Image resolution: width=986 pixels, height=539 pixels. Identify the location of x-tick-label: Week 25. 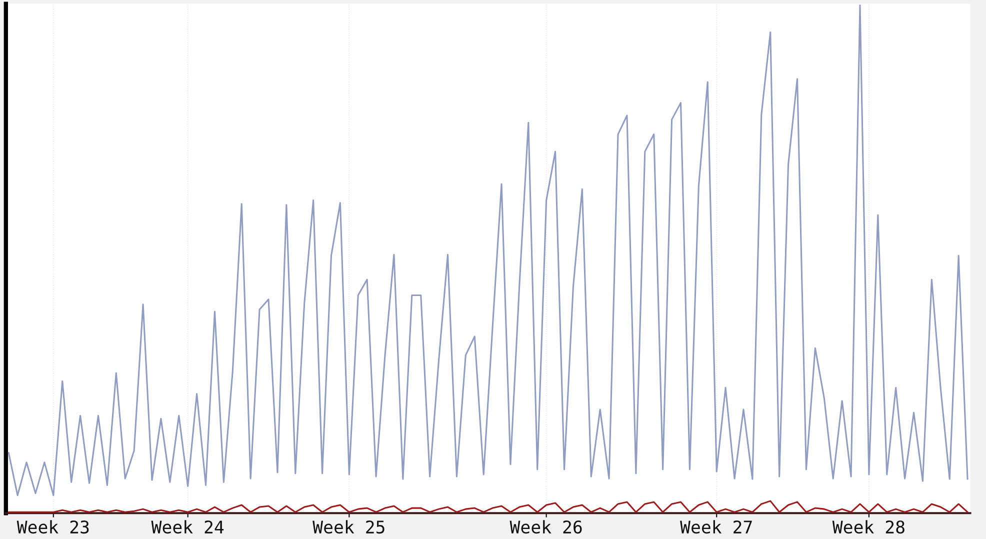
(348, 527).